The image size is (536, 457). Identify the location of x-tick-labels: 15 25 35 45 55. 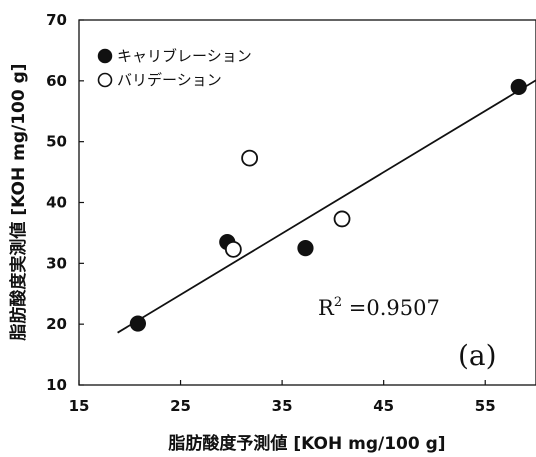
(282, 406).